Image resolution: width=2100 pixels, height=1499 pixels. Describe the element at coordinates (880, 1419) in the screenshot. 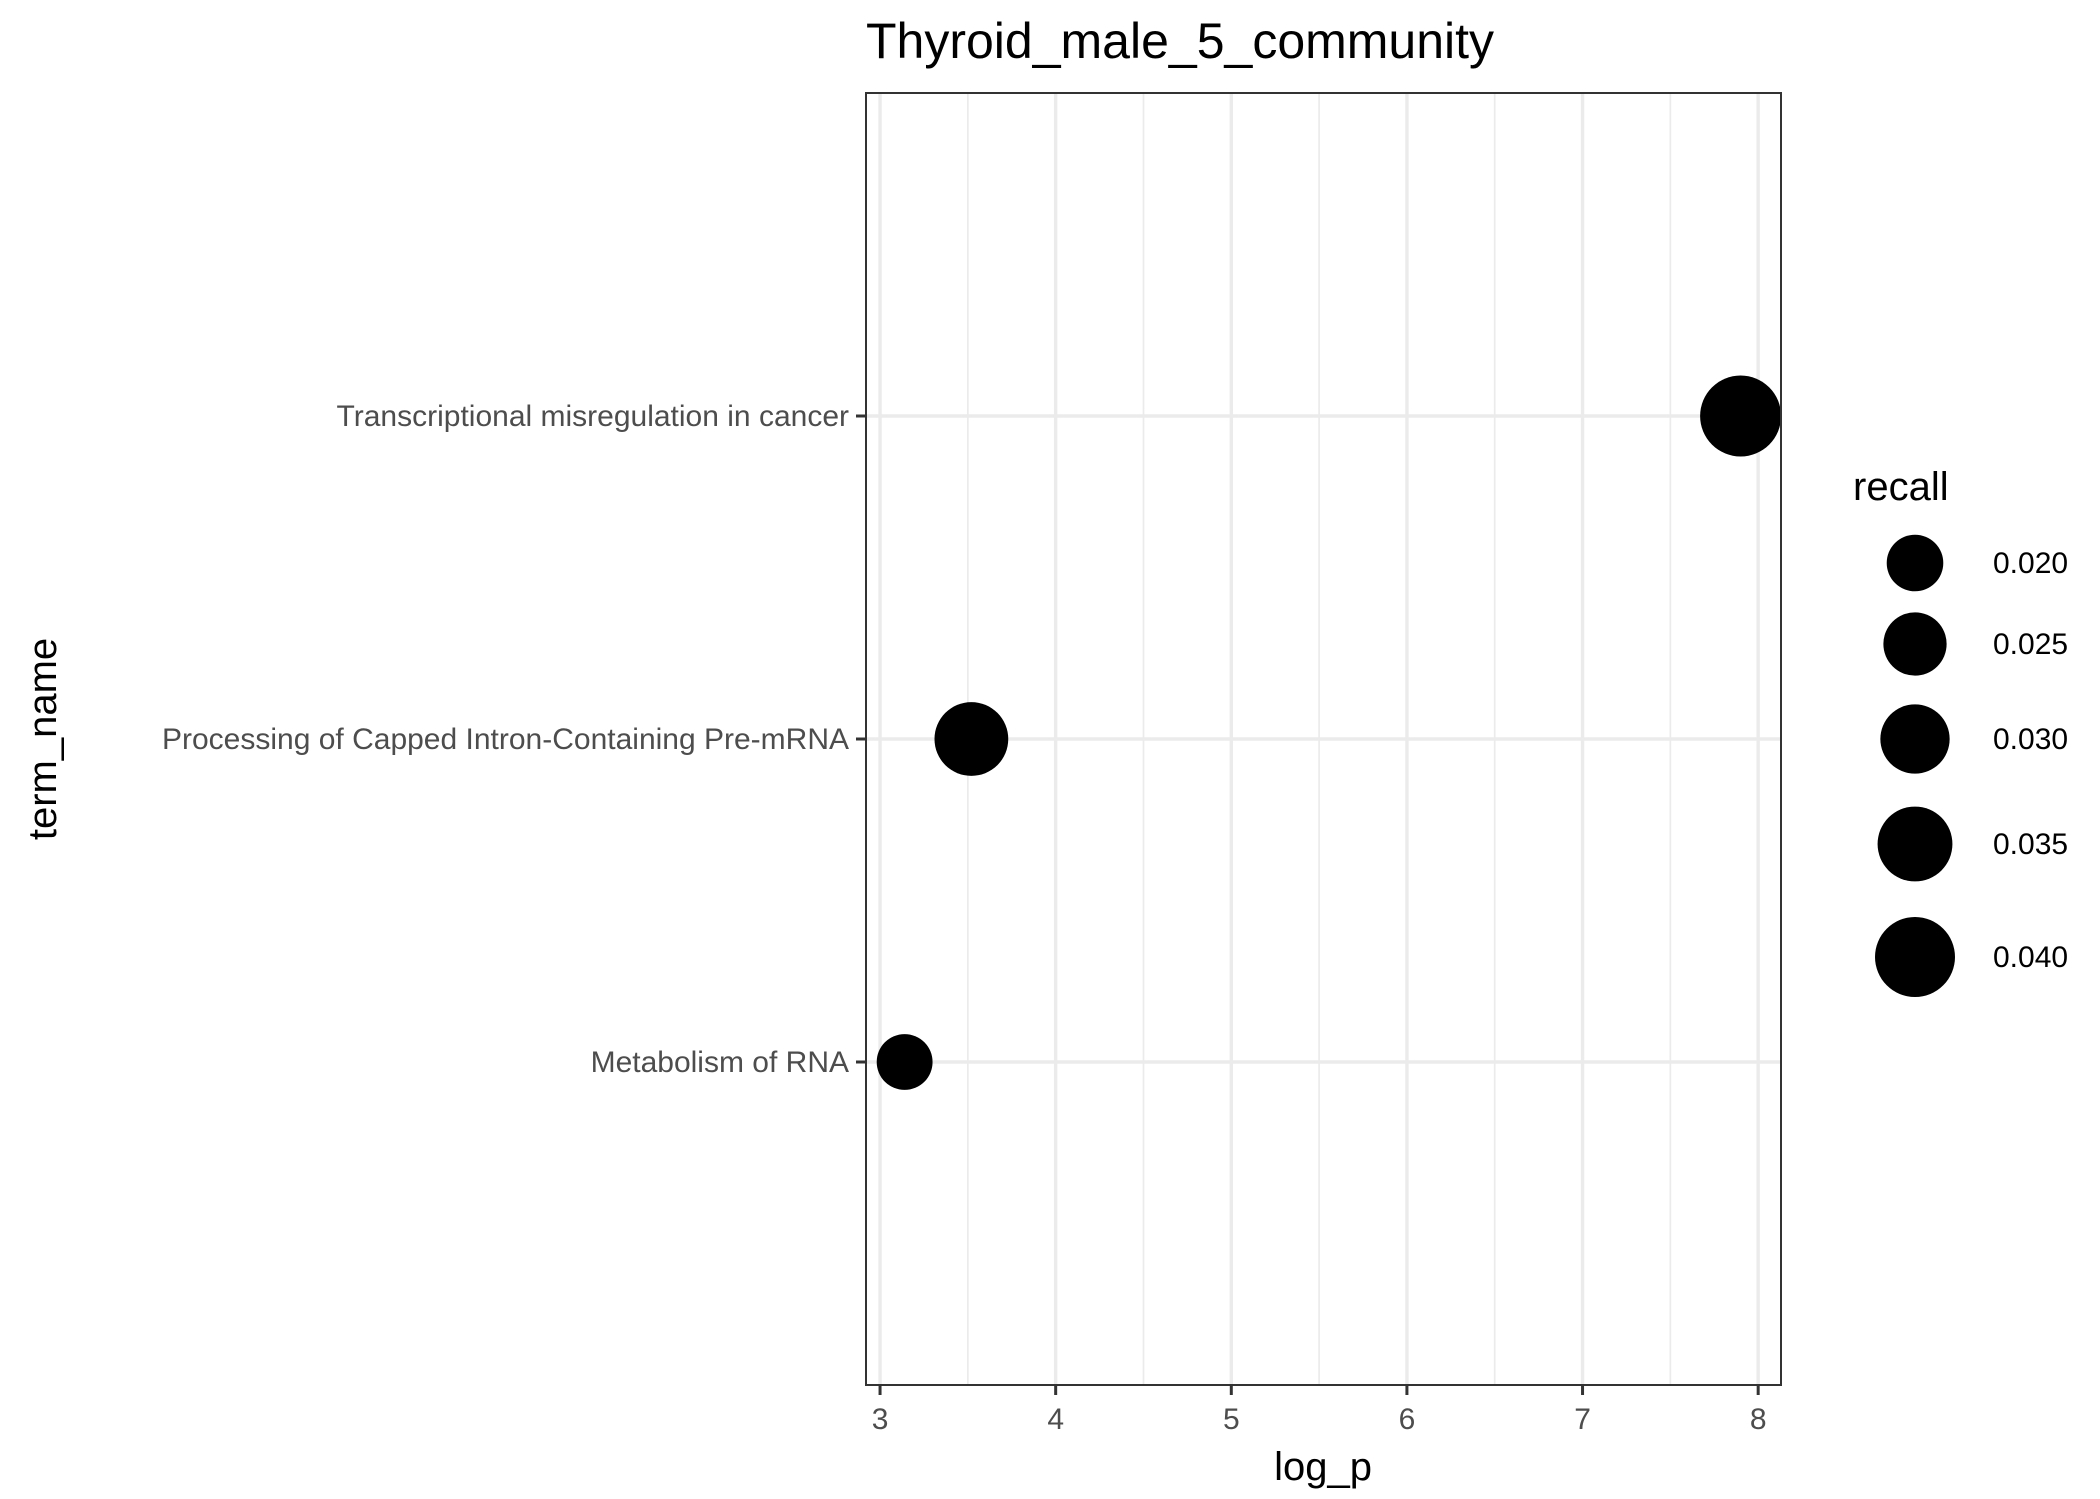

I see `x-tick-label: 3` at that location.